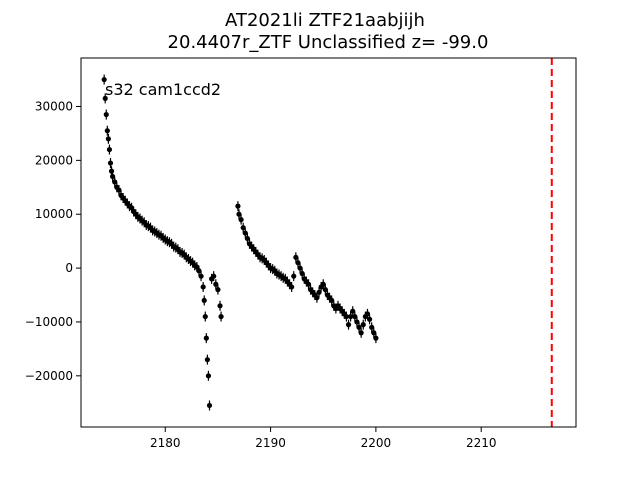 The width and height of the screenshot is (640, 484). I want to click on chart-title-line-1: AT2021li ZTF21aabjijh, so click(325, 20).